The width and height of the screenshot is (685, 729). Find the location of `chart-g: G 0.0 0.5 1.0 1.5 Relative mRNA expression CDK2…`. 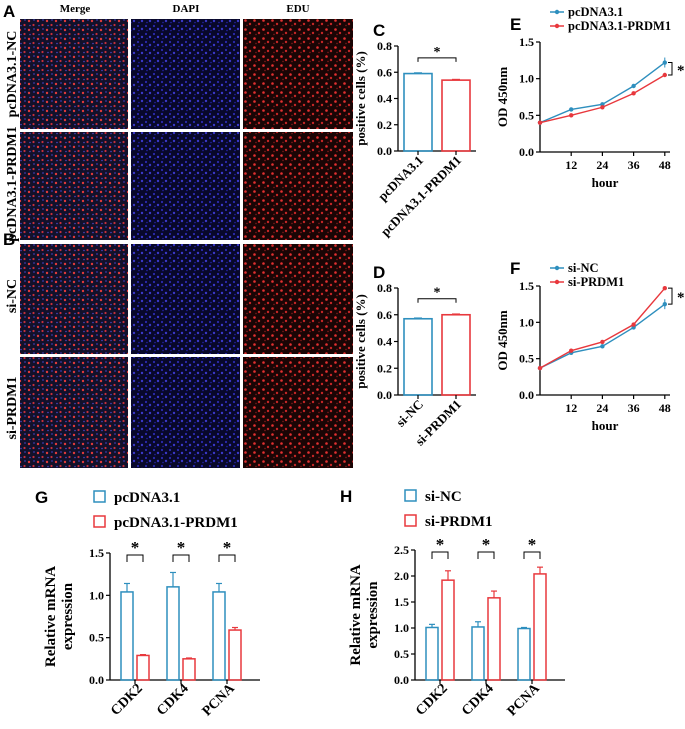

chart-g: G 0.0 0.5 1.0 1.5 Relative mRNA expression CDK2… is located at coordinates (147, 603).